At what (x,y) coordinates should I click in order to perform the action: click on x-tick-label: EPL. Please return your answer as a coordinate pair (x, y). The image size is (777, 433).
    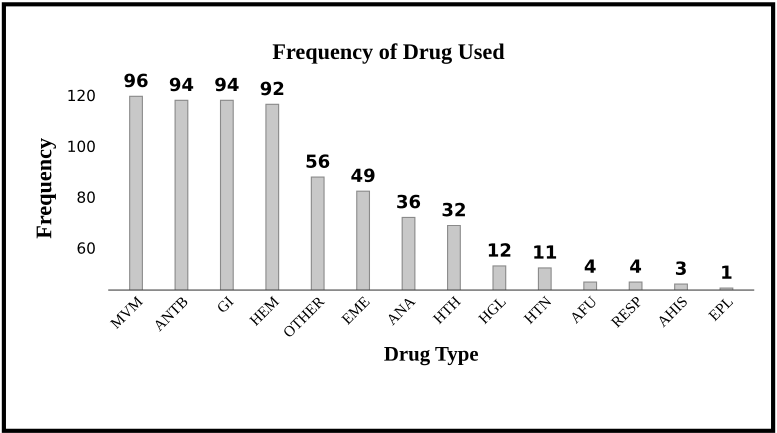
    Looking at the image, I should click on (721, 309).